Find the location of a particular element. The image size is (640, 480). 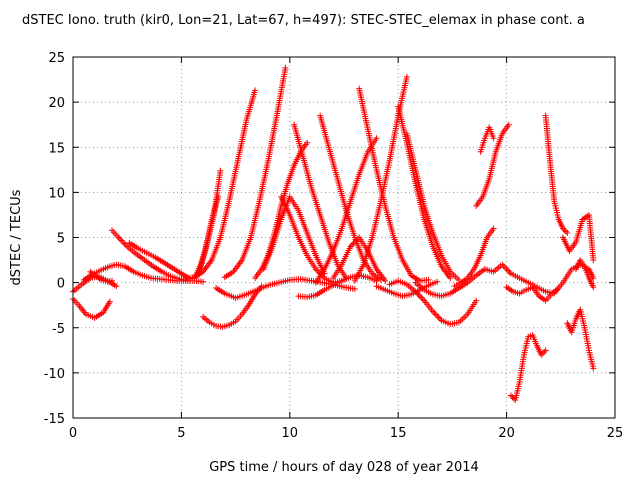

x-tick-label: 5 is located at coordinates (181, 433).